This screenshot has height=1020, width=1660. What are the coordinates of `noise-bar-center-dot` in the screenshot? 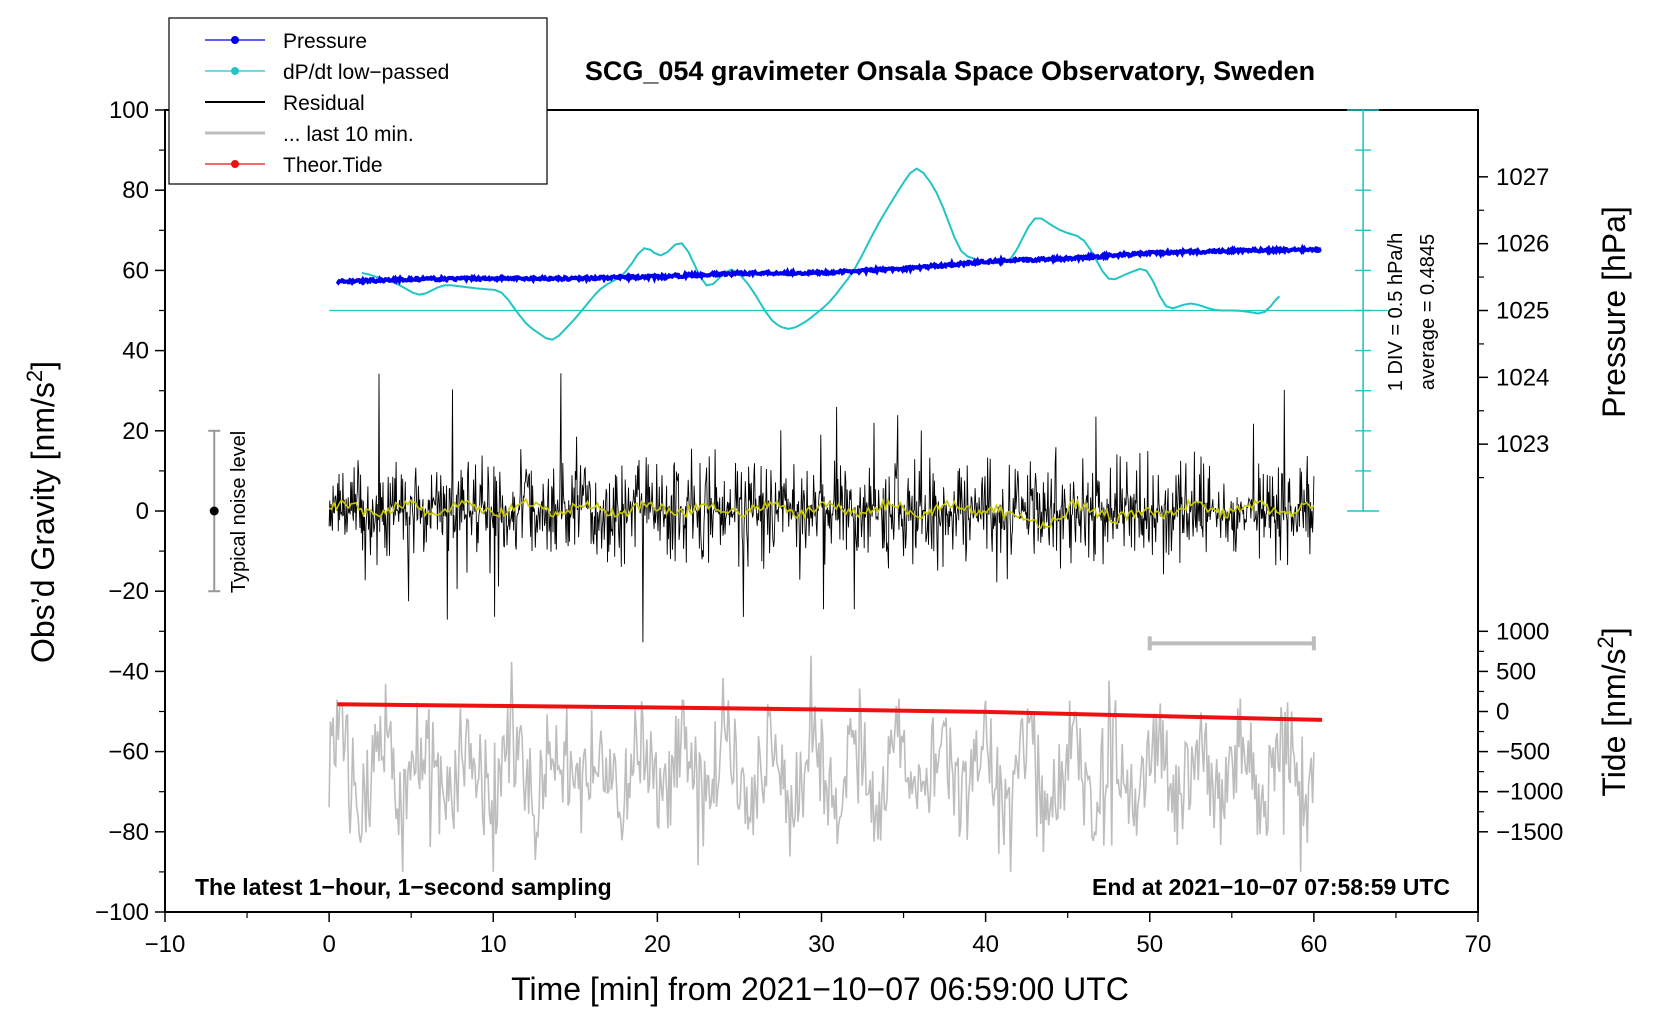 It's located at (214, 511).